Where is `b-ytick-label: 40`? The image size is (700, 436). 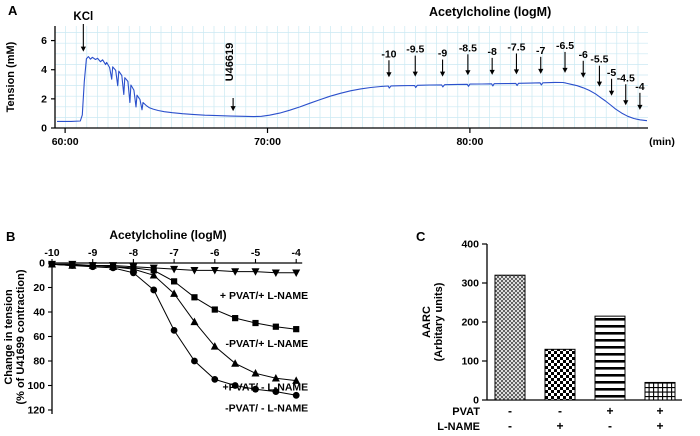 b-ytick-label: 40 is located at coordinates (39, 313).